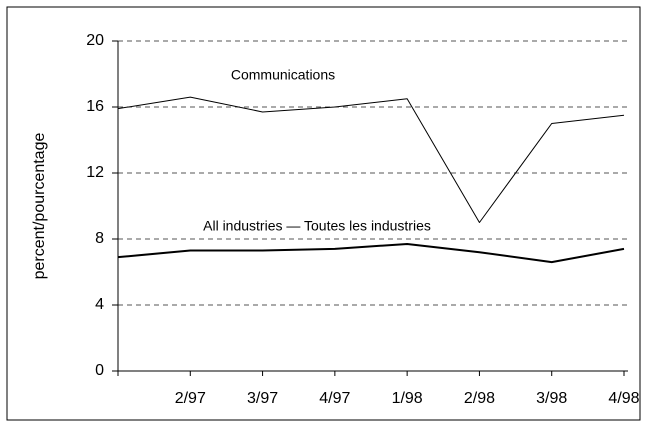  I want to click on y-tick-label: 16, so click(95, 106).